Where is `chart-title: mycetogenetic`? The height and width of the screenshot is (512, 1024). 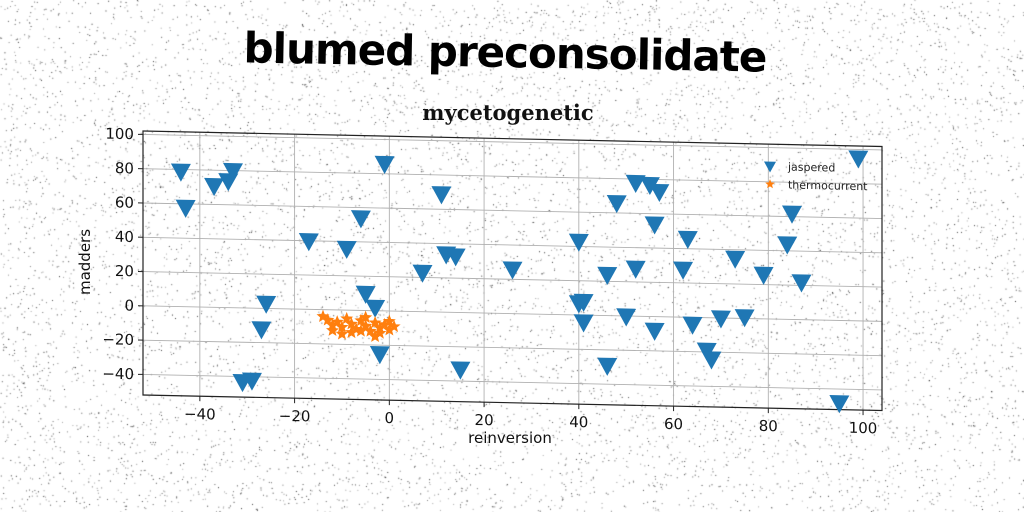
chart-title: mycetogenetic is located at coordinates (507, 112).